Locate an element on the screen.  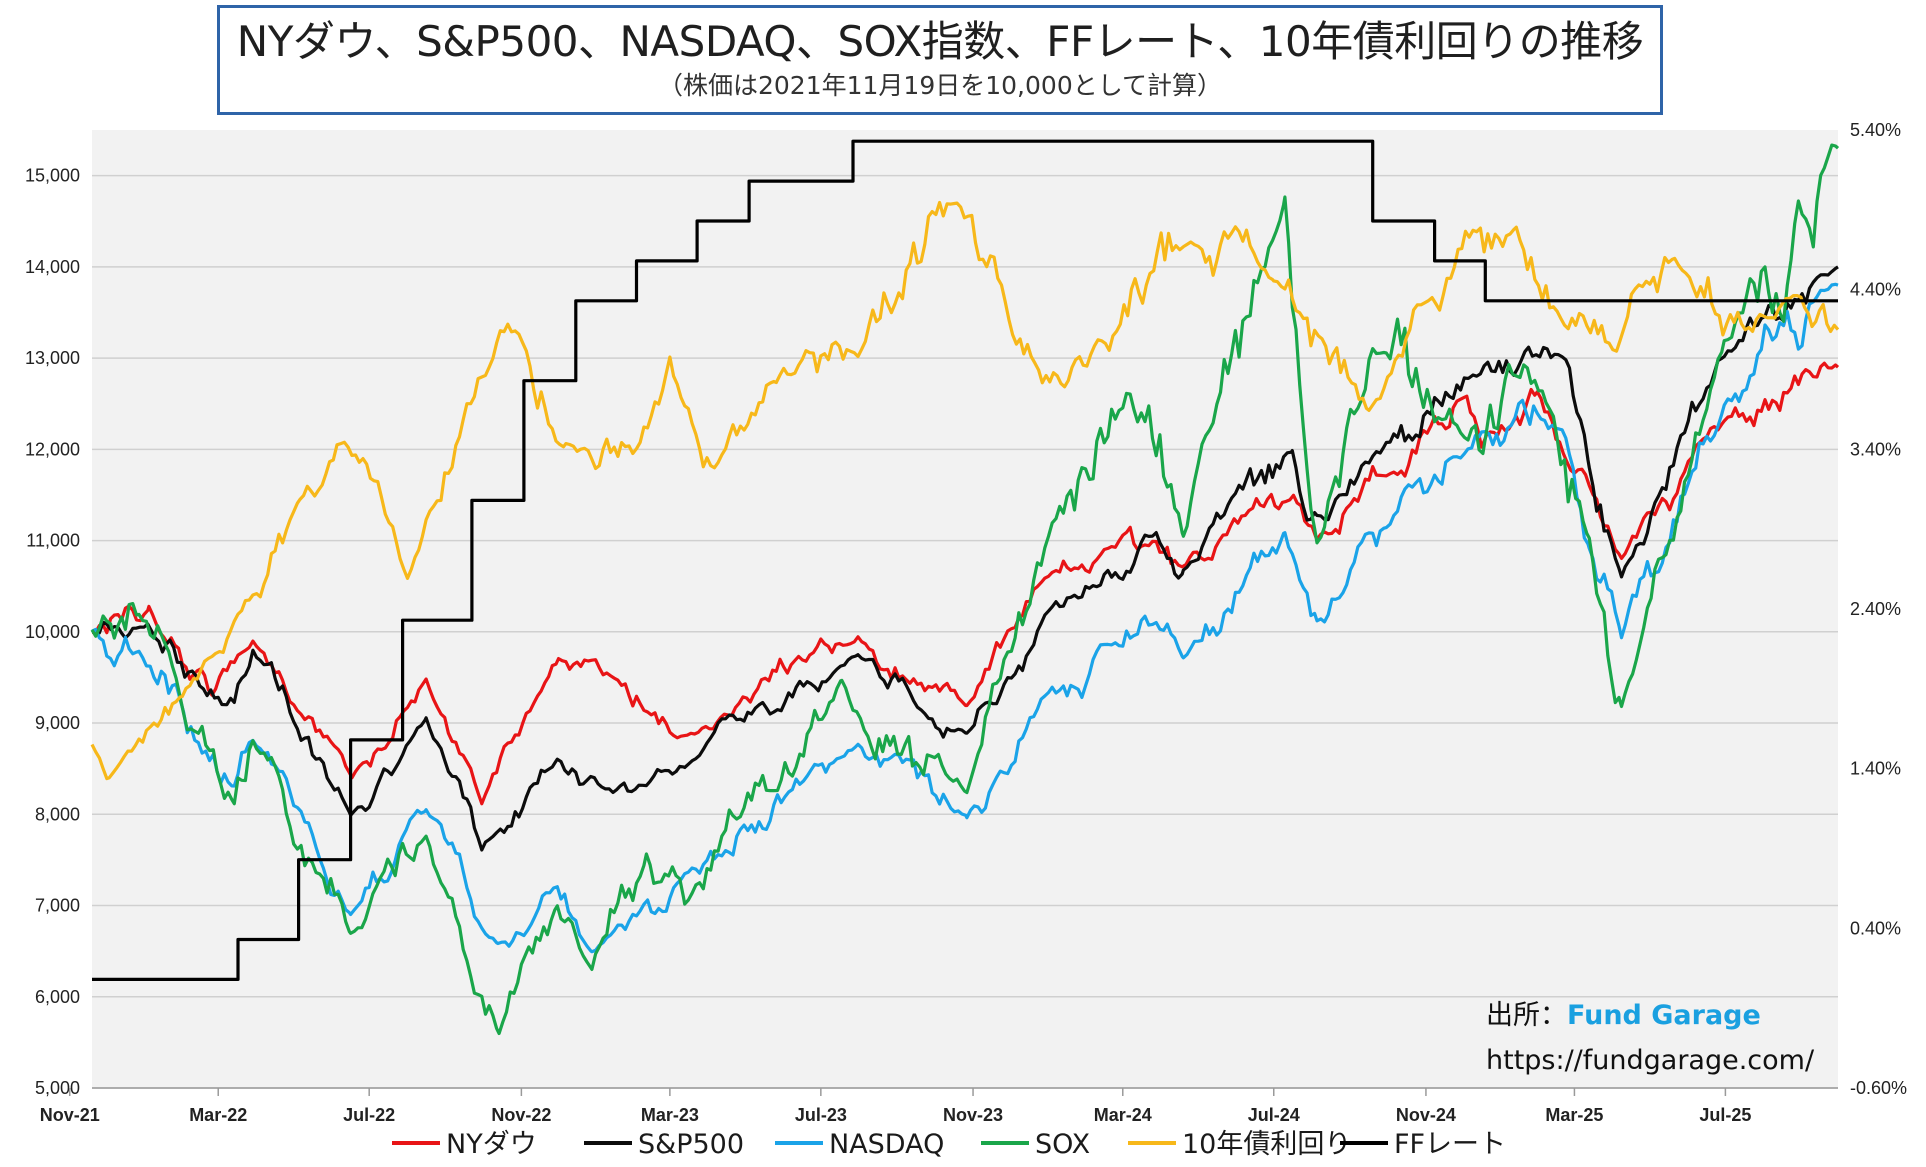
legend: NYダウ S&P500 NASDAQ SOX 10年債利回り FFレート is located at coordinates (949, 1144).